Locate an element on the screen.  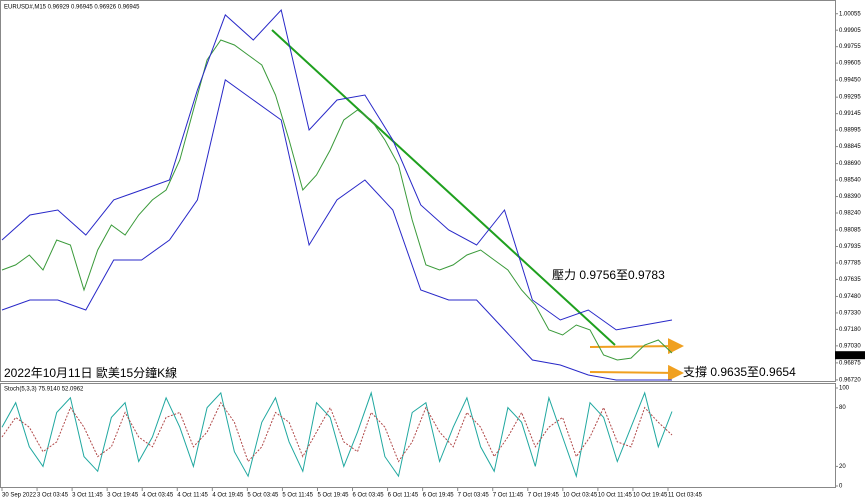
x-tick-label: 5 Oct 03:45 is located at coordinates (263, 496).